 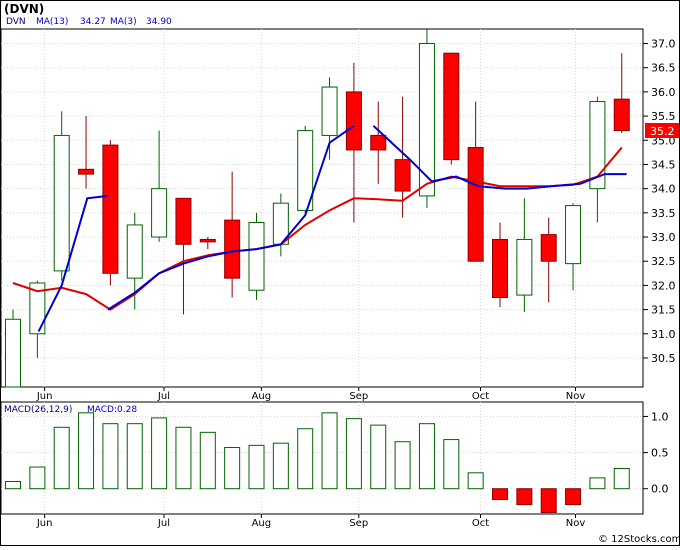 I want to click on price-y-tick-label: 36.5, so click(x=663, y=68).